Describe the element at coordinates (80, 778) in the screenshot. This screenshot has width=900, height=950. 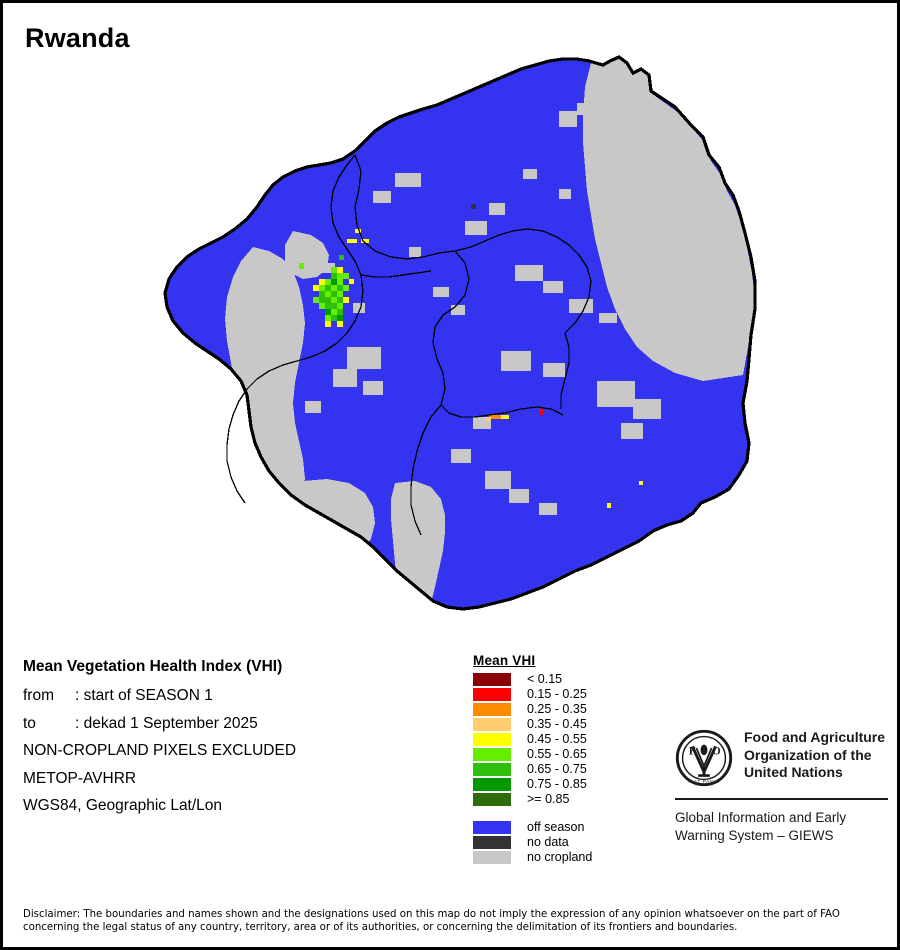
I see `metadata-sensor: METOP-AVHRR` at that location.